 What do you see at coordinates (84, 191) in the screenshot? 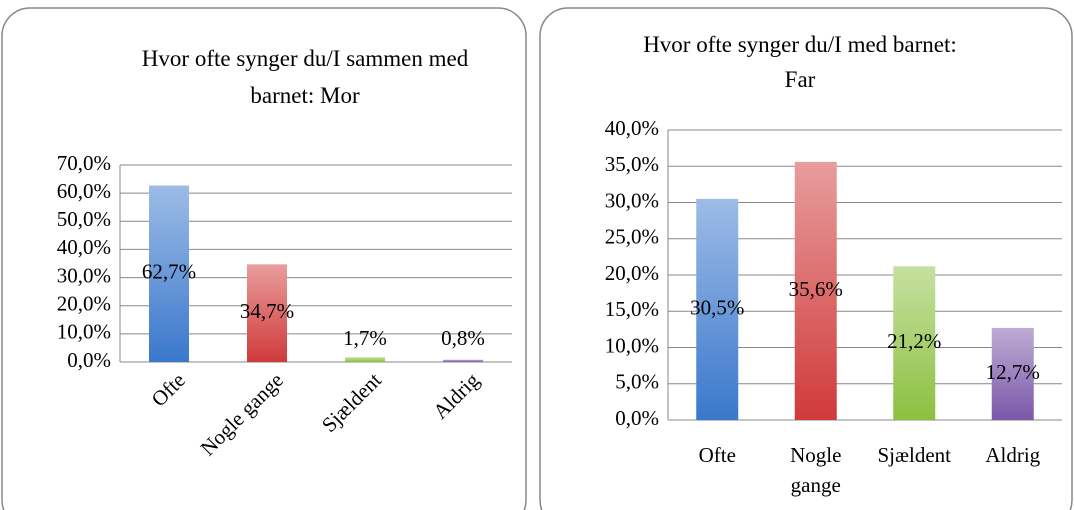
I see `y-tick-label: 60,0%` at bounding box center [84, 191].